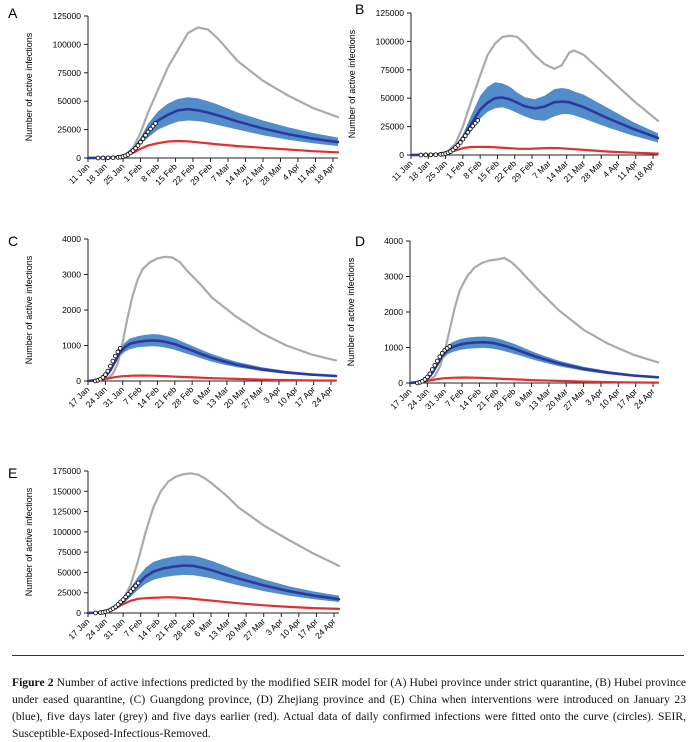 Image resolution: width=695 pixels, height=742 pixels. Describe the element at coordinates (360, 241) in the screenshot. I see `panel-letter: D` at that location.